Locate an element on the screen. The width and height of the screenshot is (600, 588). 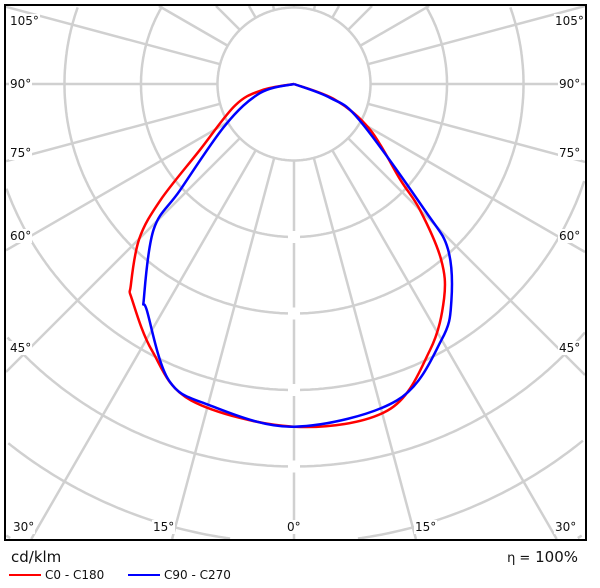
unit-label: cd/klm is located at coordinates (36, 557).